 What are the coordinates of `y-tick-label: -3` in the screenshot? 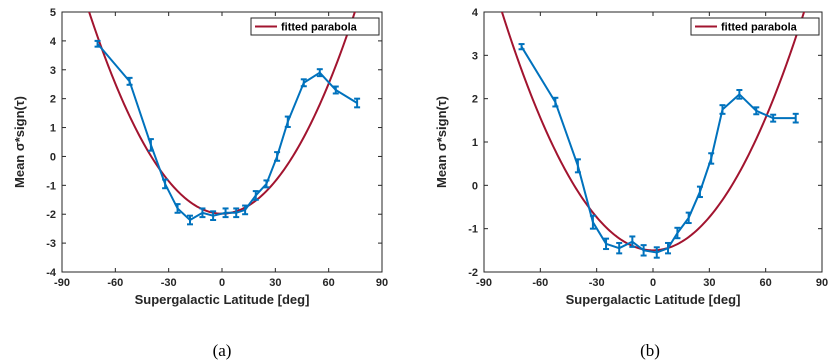 It's located at (51, 244).